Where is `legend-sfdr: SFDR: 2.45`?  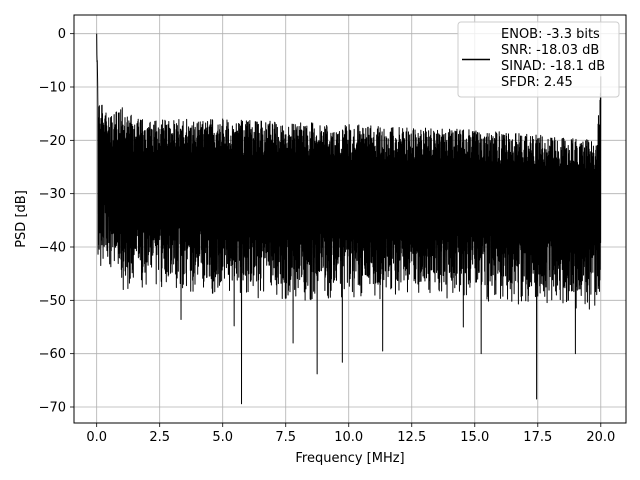
legend-sfdr: SFDR: 2.45 is located at coordinates (537, 82).